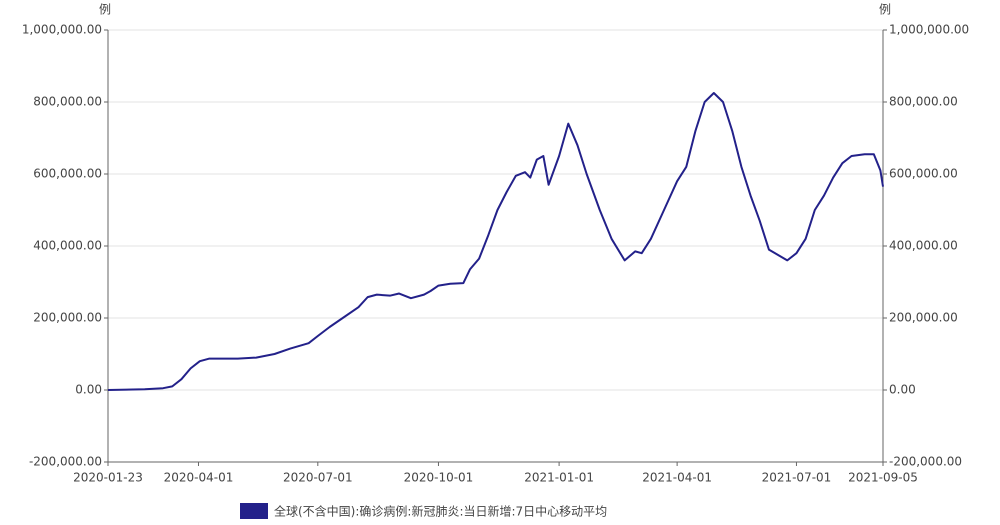 Image resolution: width=1000 pixels, height=525 pixels. Describe the element at coordinates (902, 390) in the screenshot. I see `y2-tick-label: 0.00` at that location.